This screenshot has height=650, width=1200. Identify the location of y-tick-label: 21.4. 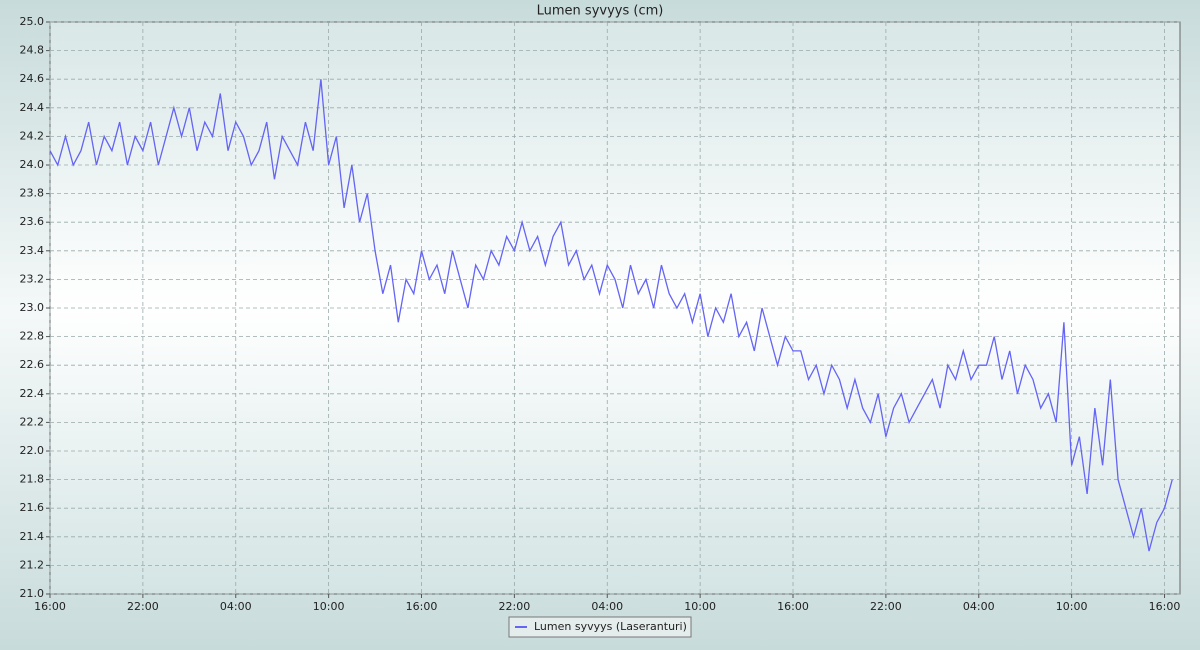
(32, 536).